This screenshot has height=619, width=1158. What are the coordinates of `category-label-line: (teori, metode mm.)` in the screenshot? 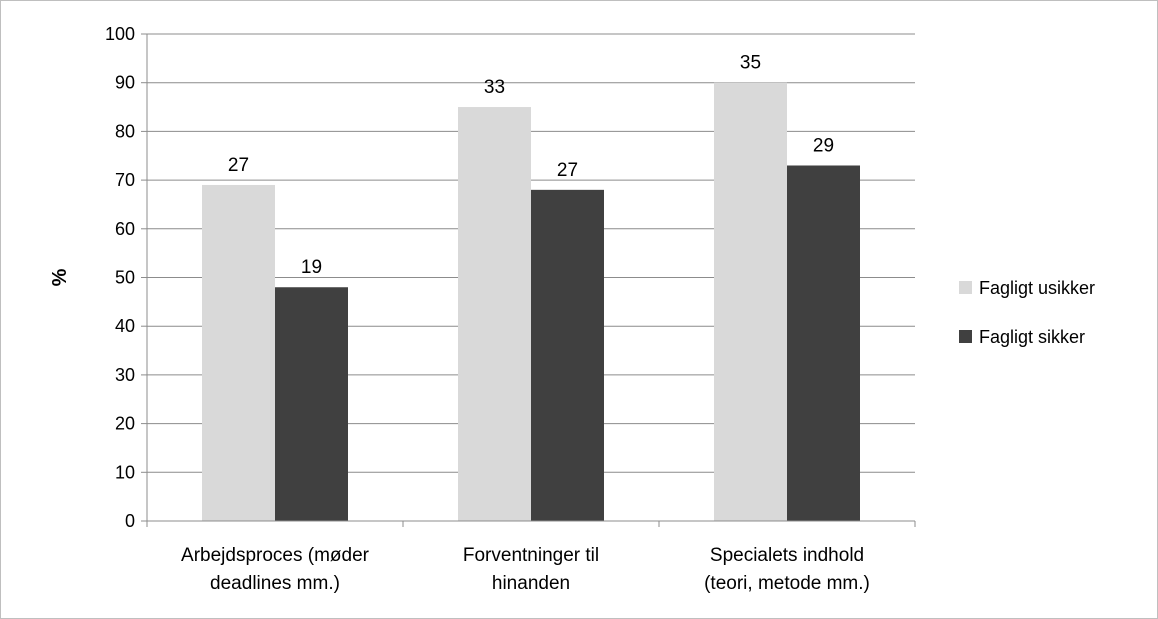 It's located at (787, 583).